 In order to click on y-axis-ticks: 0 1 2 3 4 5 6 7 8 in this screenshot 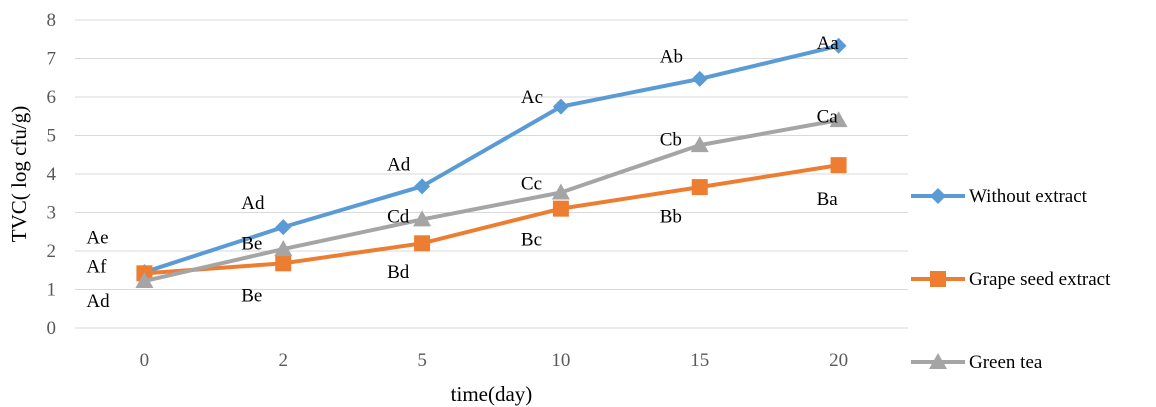, I will do `click(52, 174)`.